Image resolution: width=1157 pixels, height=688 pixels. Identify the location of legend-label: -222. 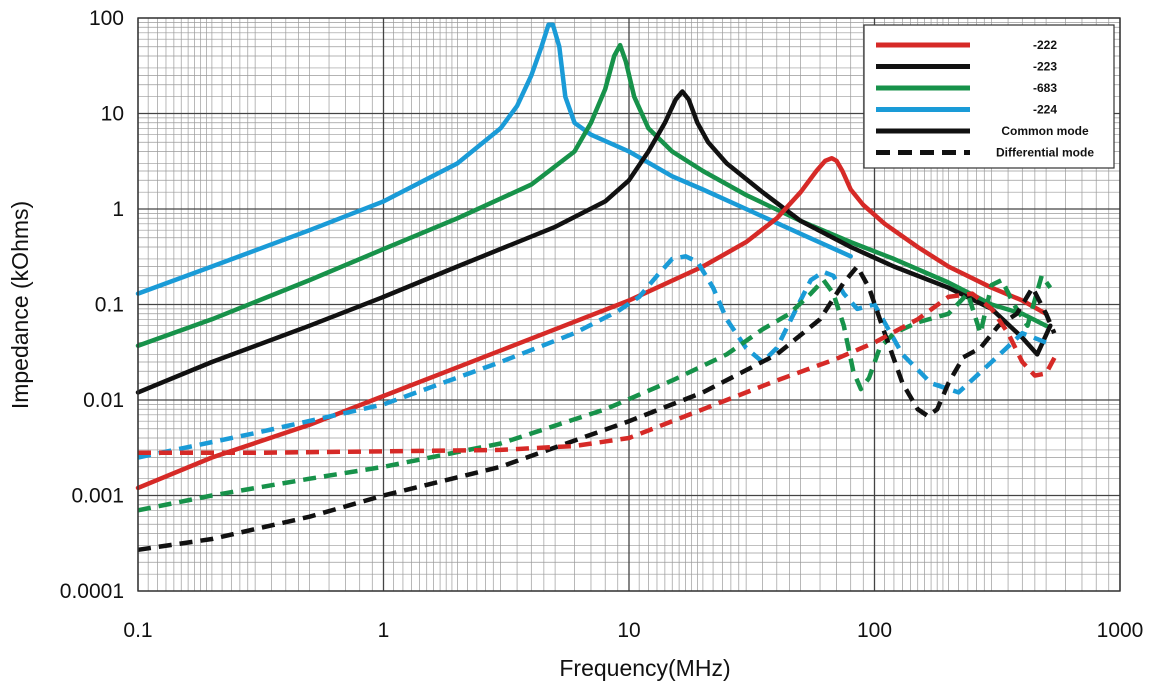
(1045, 45).